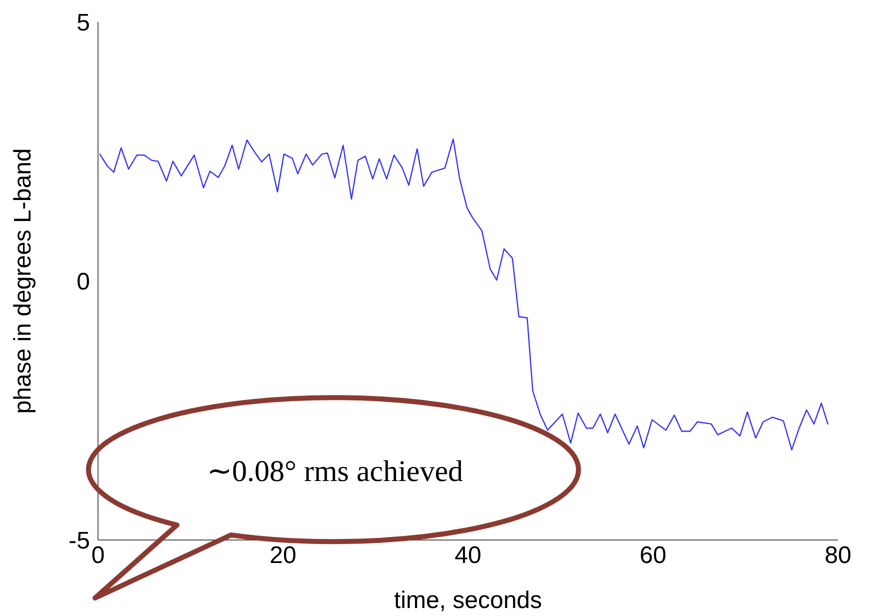 The image size is (870, 616). I want to click on x-tick-label: 80, so click(838, 556).